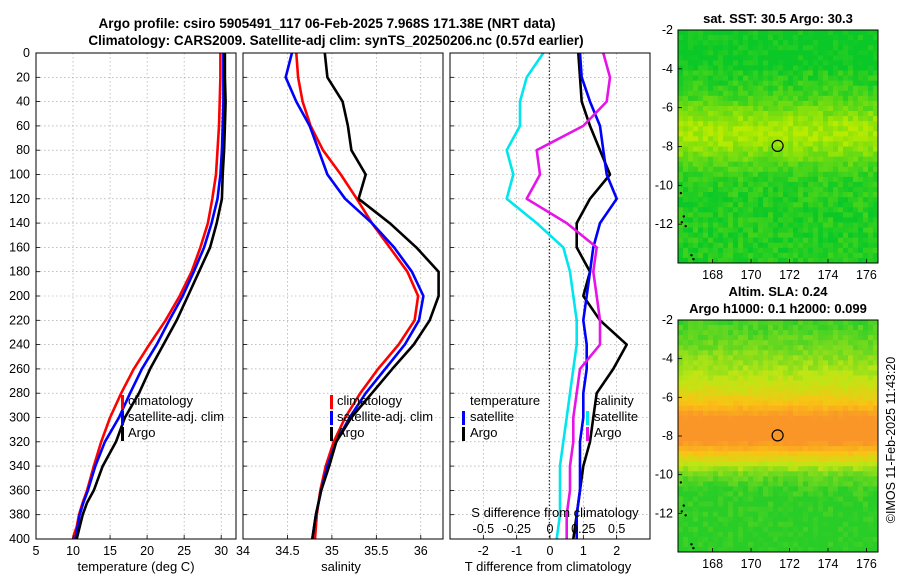 This screenshot has width=900, height=580. I want to click on map-y-tick-label: -10, so click(664, 475).